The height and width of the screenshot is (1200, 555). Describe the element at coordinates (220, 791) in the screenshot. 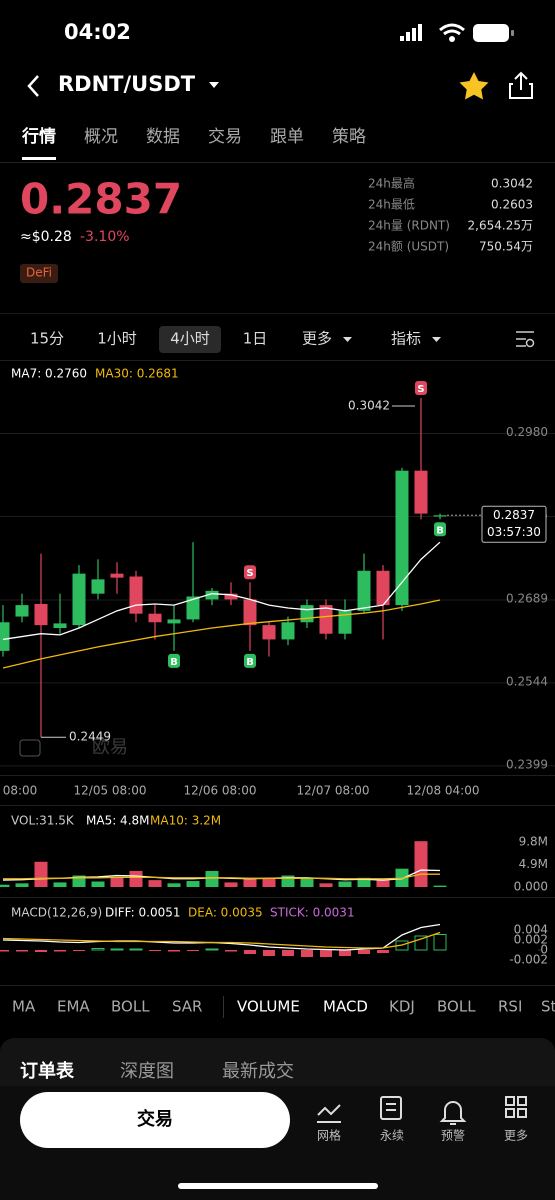

I see `x-tick-label: 12/06 08:00` at that location.